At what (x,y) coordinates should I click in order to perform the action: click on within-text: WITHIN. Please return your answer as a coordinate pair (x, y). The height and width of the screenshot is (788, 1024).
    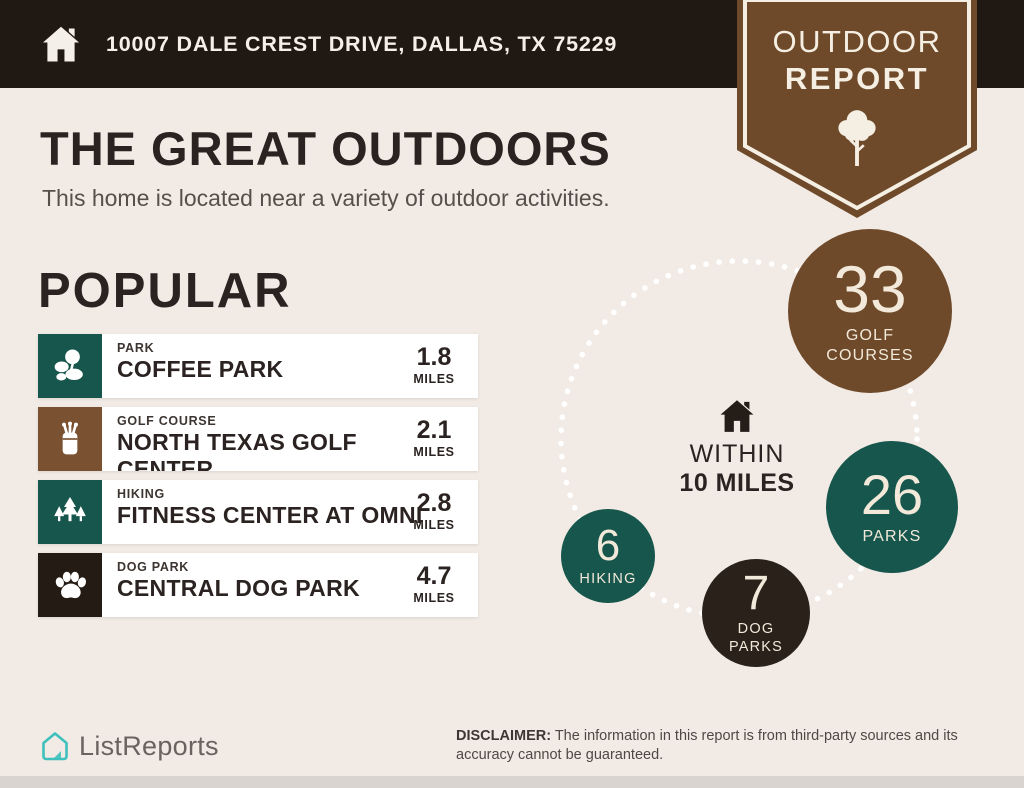
    Looking at the image, I should click on (737, 454).